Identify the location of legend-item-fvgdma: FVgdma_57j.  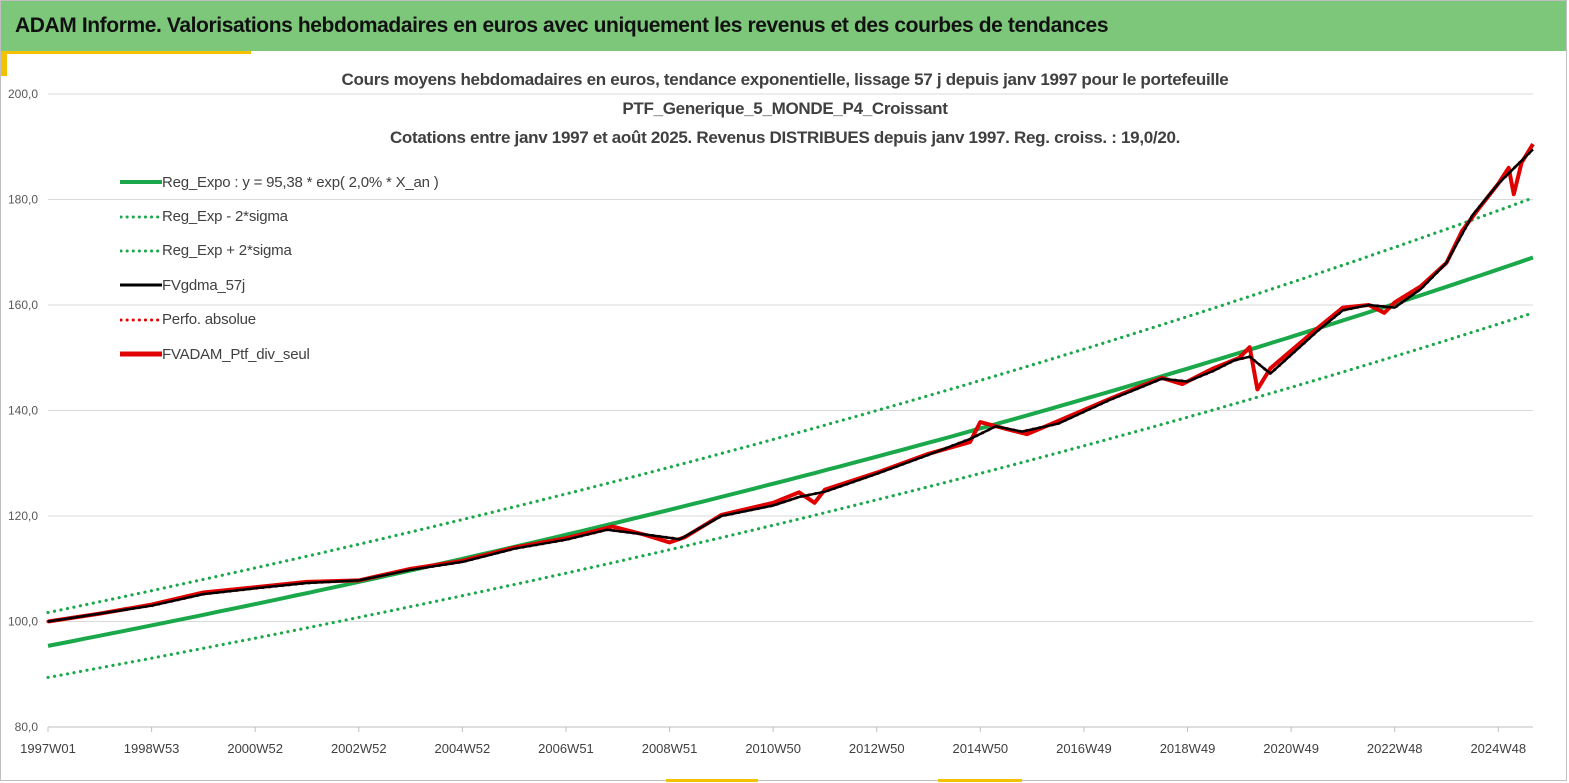
(279, 285).